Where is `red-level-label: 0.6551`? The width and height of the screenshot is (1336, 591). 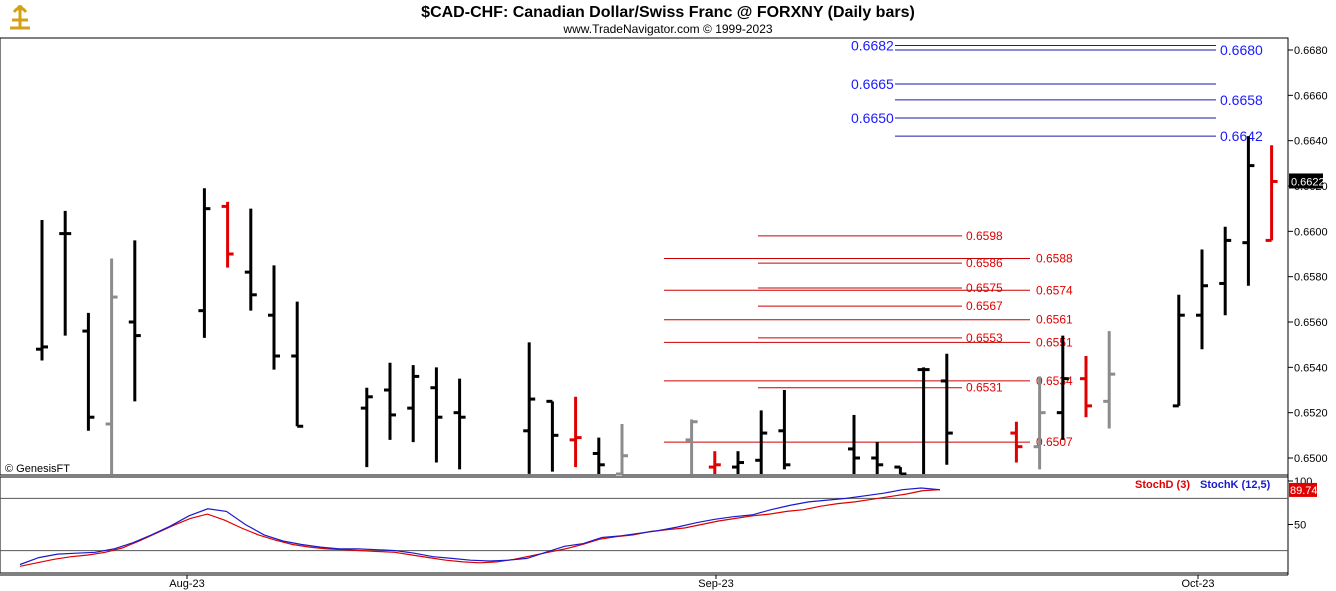 red-level-label: 0.6551 is located at coordinates (1054, 342).